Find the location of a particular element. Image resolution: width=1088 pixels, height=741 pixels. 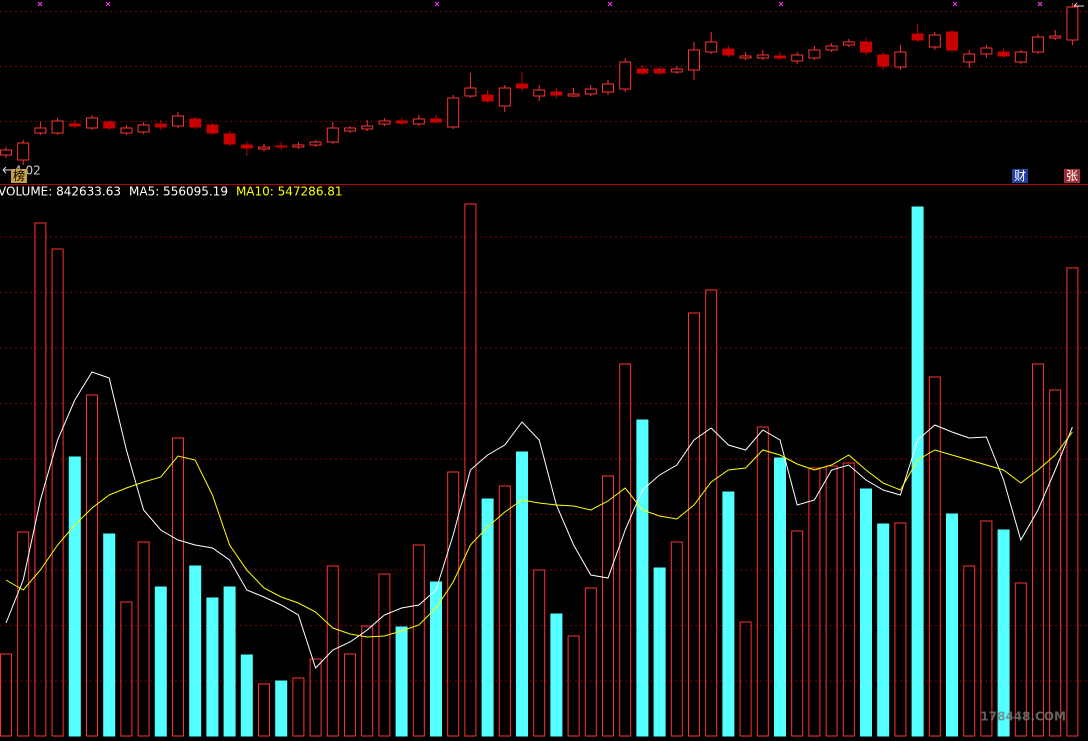

legend-entry: MA10: 547286.81 is located at coordinates (289, 192).